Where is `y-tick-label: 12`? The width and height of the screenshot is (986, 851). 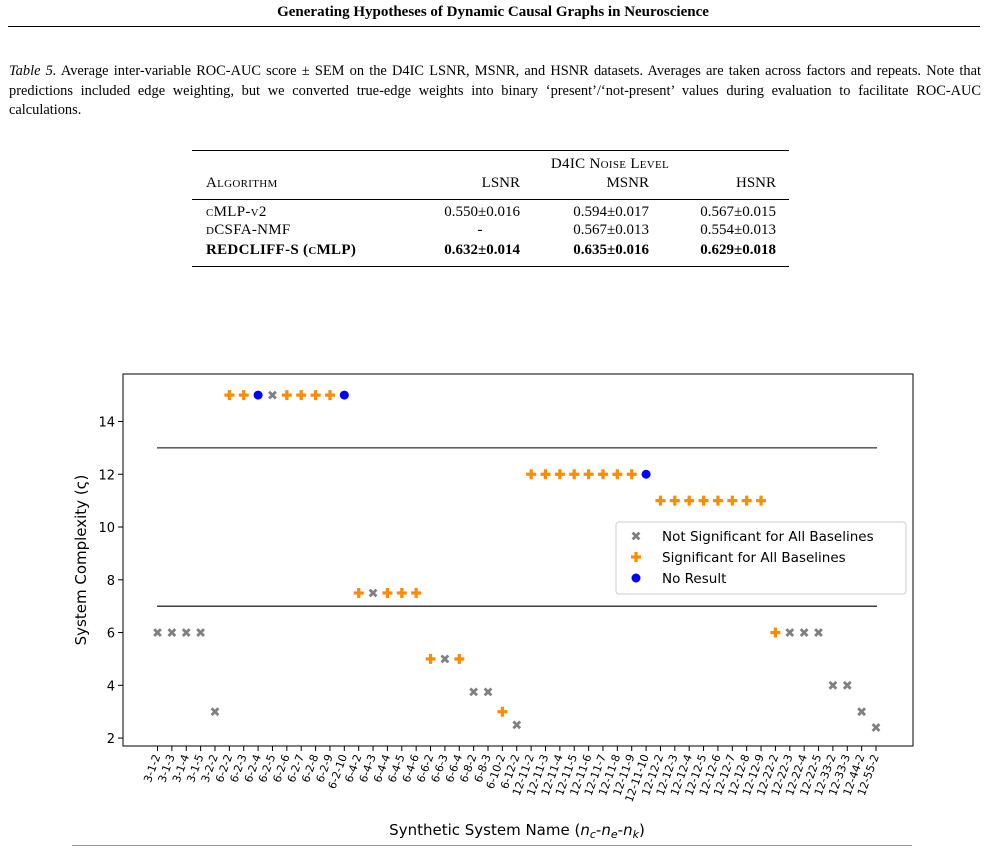
y-tick-label: 12 is located at coordinates (106, 475).